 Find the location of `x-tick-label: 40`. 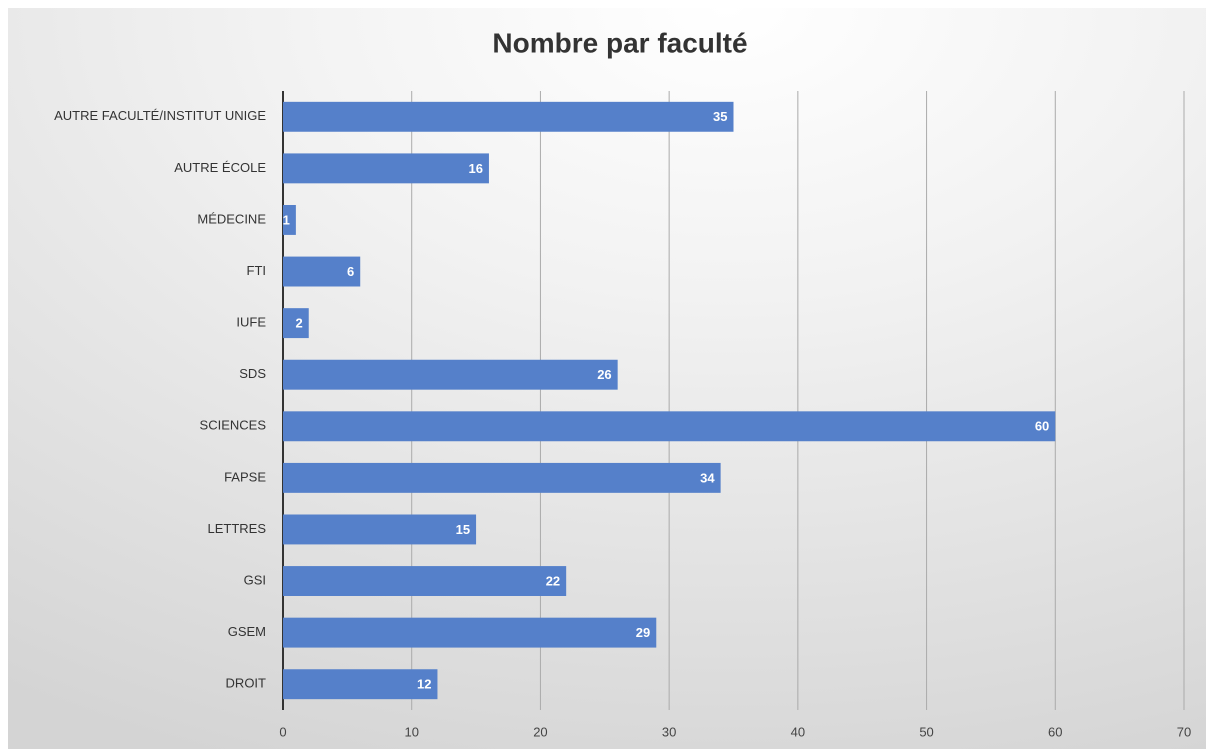

x-tick-label: 40 is located at coordinates (798, 731).